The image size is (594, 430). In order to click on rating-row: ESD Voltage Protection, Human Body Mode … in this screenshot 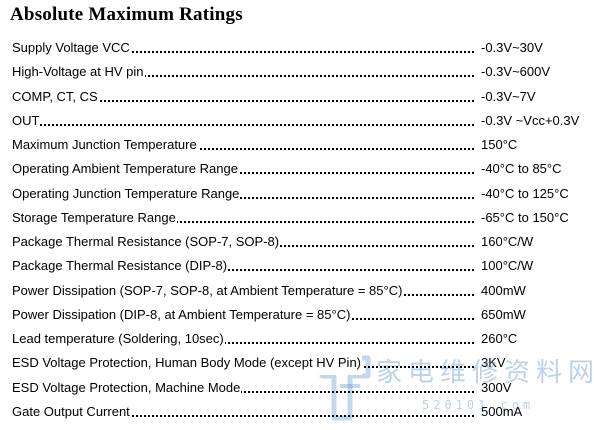, I will do `click(302, 363)`.